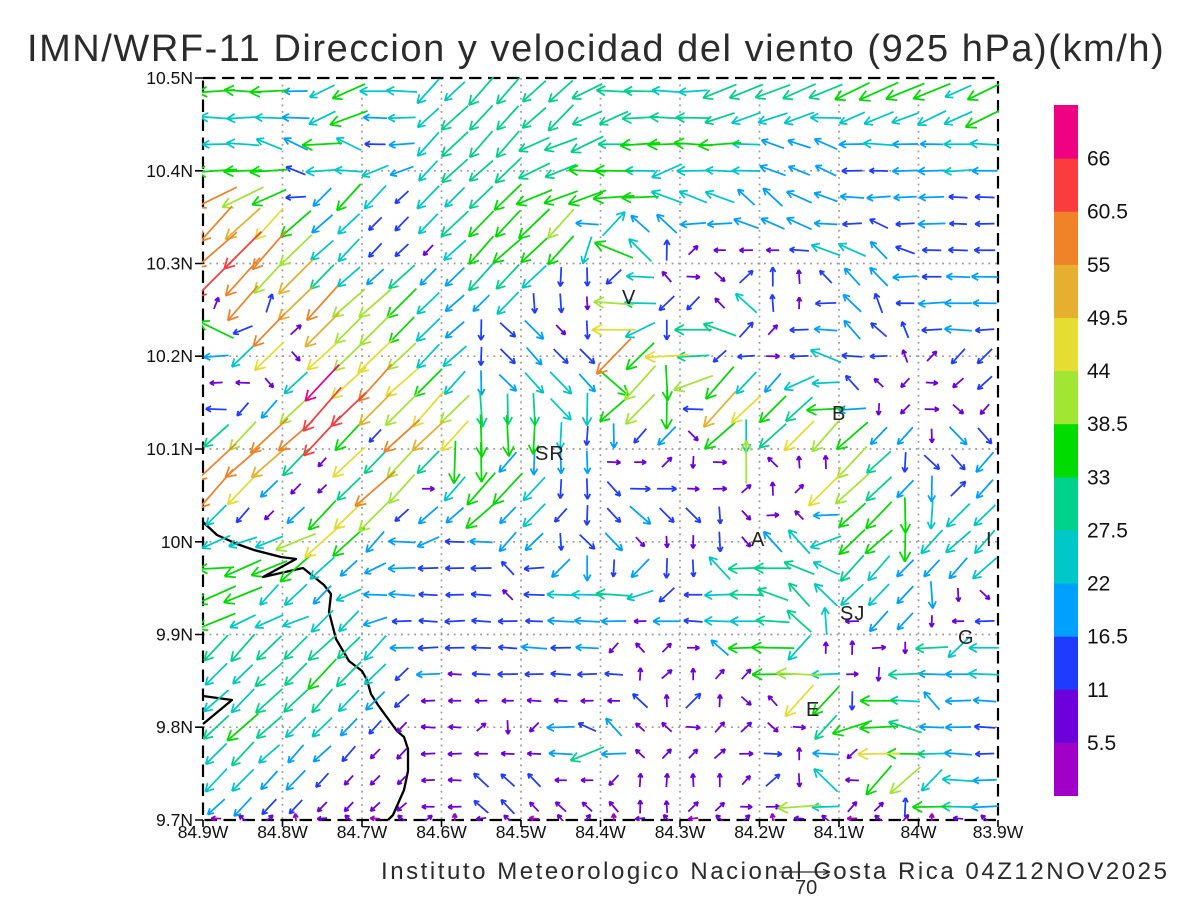 This screenshot has height=905, width=1200. What do you see at coordinates (1107, 318) in the screenshot?
I see `svg-text: 49.5` at bounding box center [1107, 318].